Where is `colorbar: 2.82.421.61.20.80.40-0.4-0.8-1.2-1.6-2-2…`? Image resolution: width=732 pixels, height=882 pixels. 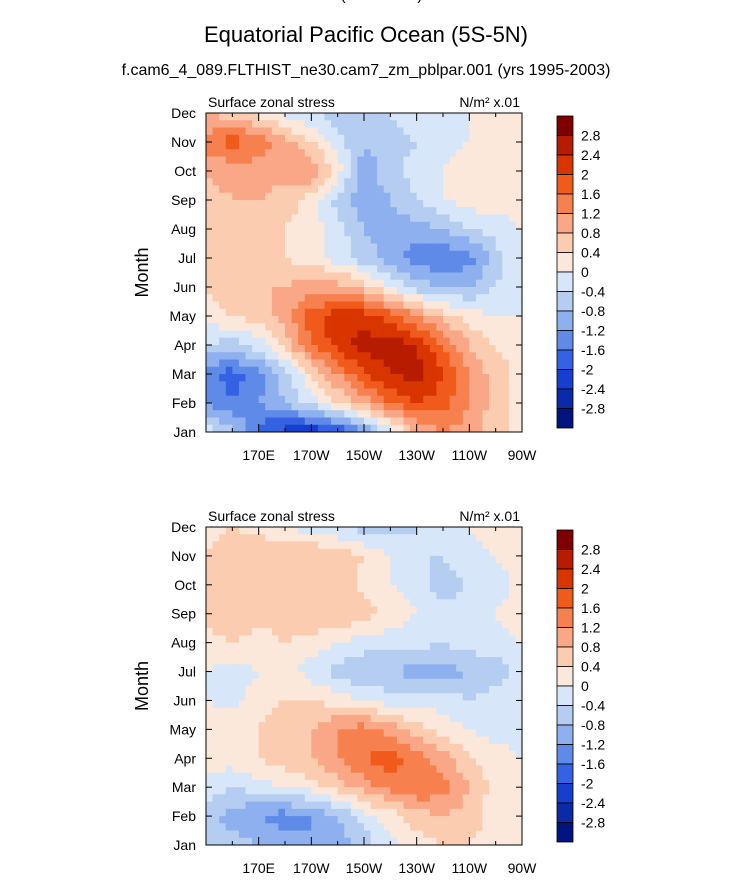
colorbar: 2.82.421.61.20.80.40-0.4-0.8-1.2-1.6-2-2… is located at coordinates (580, 272).